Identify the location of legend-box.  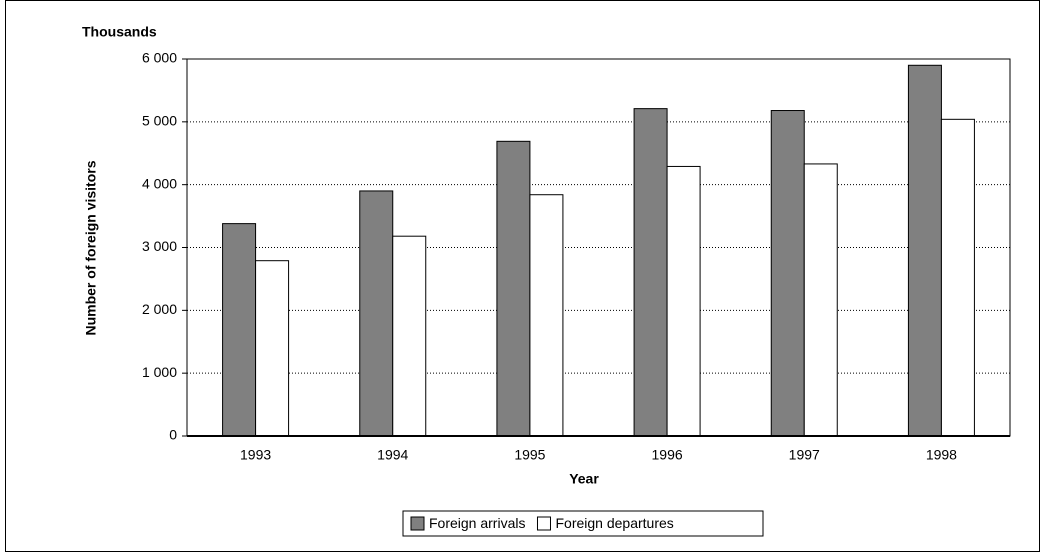
(583, 523).